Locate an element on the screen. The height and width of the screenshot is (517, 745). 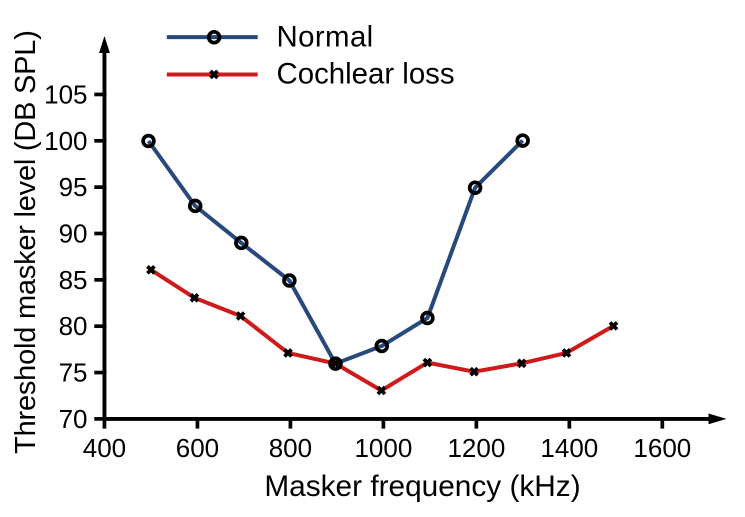
svg-text: 1000 is located at coordinates (383, 448).